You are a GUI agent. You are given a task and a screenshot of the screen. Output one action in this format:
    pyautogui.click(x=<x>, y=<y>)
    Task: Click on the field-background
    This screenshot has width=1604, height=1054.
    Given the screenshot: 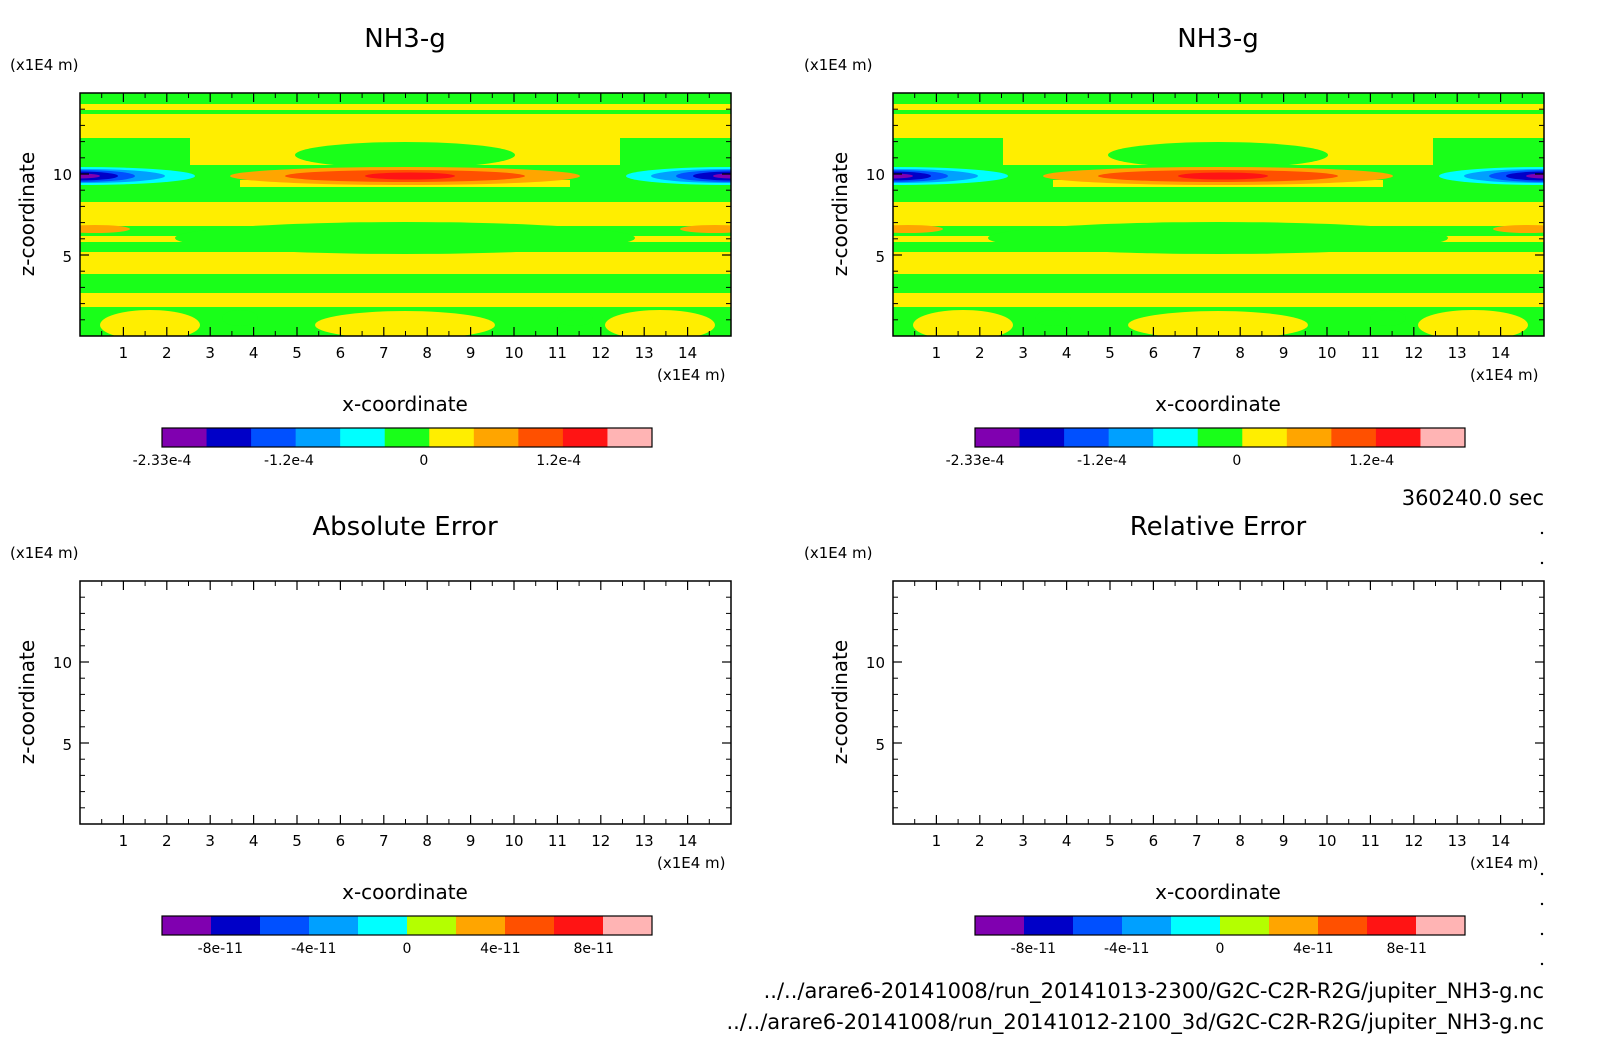 What is the action you would take?
    pyautogui.click(x=1218, y=214)
    